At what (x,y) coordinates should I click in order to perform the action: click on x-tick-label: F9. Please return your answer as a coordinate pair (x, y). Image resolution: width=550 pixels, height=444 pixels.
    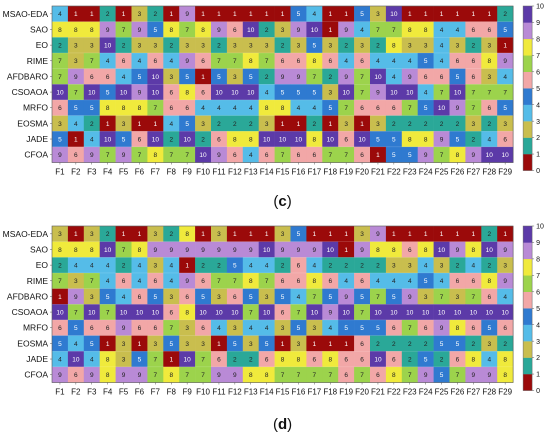
    Looking at the image, I should click on (187, 172).